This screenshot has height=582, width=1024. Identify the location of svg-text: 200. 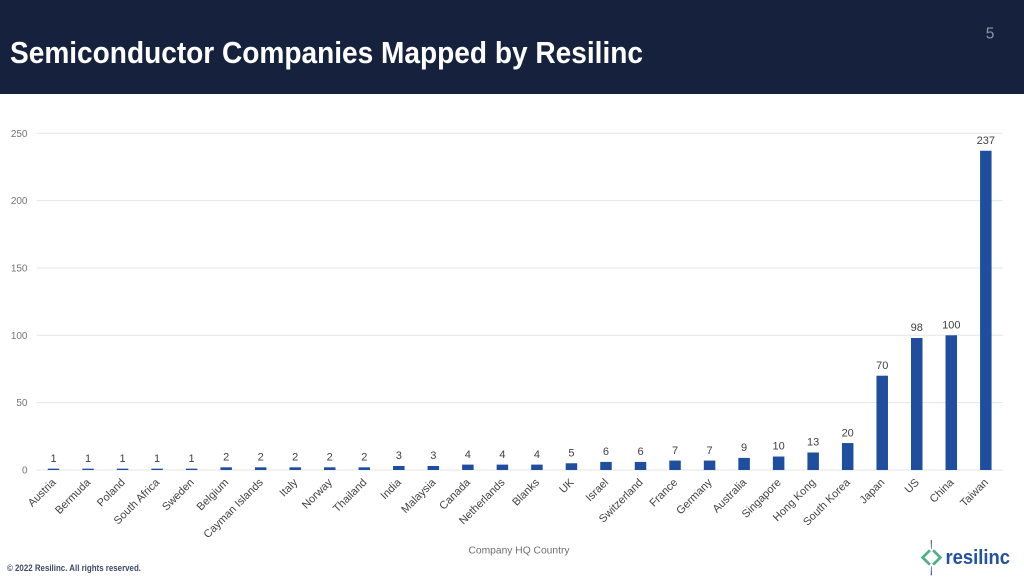
(19, 201).